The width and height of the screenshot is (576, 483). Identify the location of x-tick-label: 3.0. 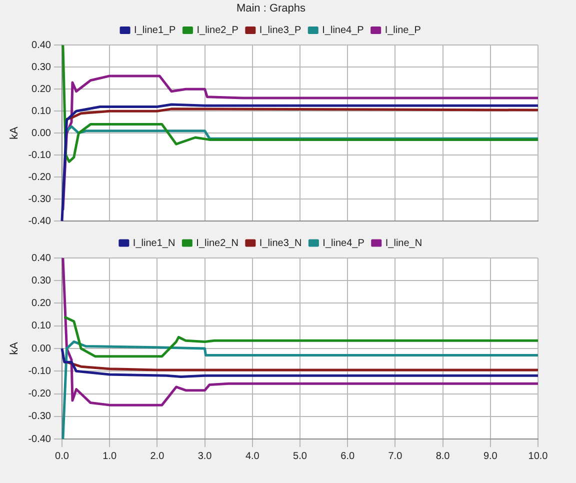
(205, 456).